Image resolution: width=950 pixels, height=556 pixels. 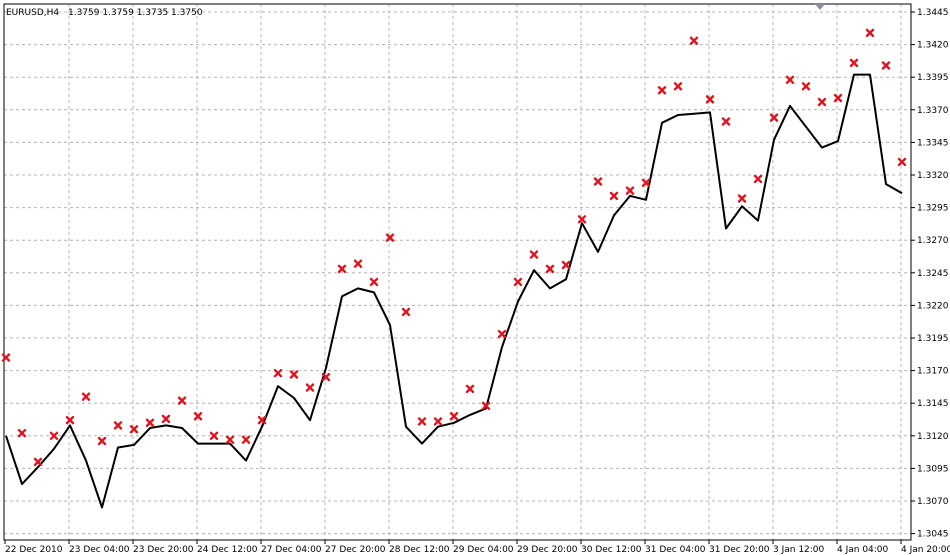 I want to click on x-tick-label: 4 Jan 20:00, so click(x=925, y=550).